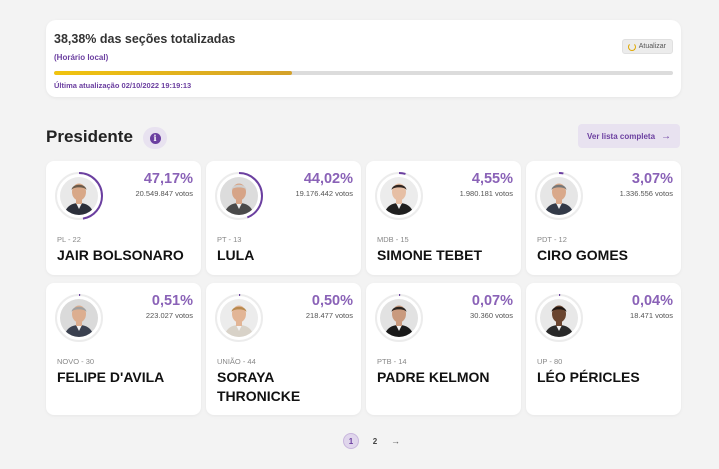 This screenshot has height=469, width=719. I want to click on candidate-card: 0,07% 30.360 votos PTB - 14 PADRE KELMON, so click(443, 349).